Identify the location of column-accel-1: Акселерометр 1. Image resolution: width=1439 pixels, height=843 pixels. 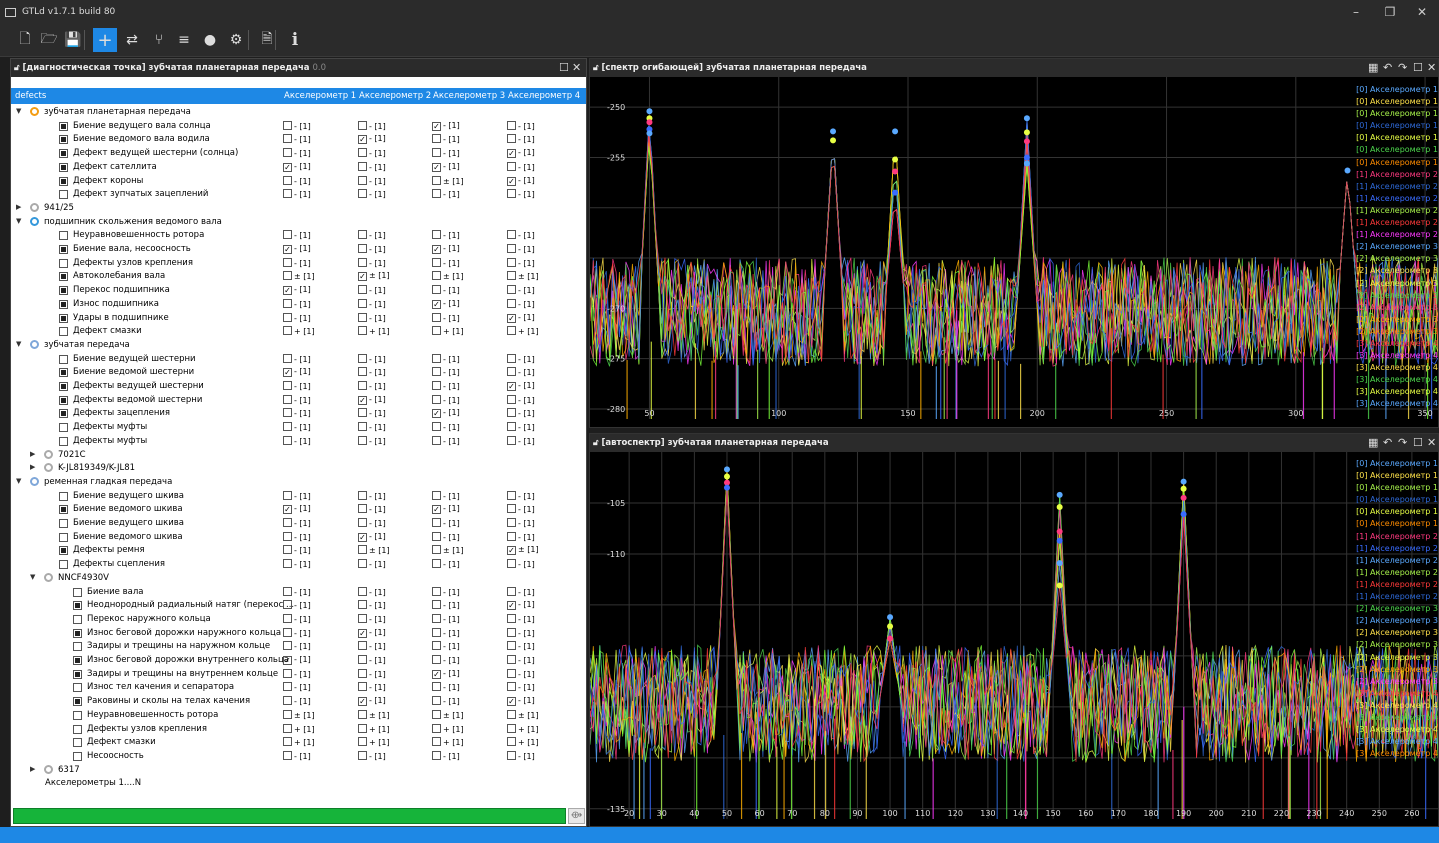
(320, 96).